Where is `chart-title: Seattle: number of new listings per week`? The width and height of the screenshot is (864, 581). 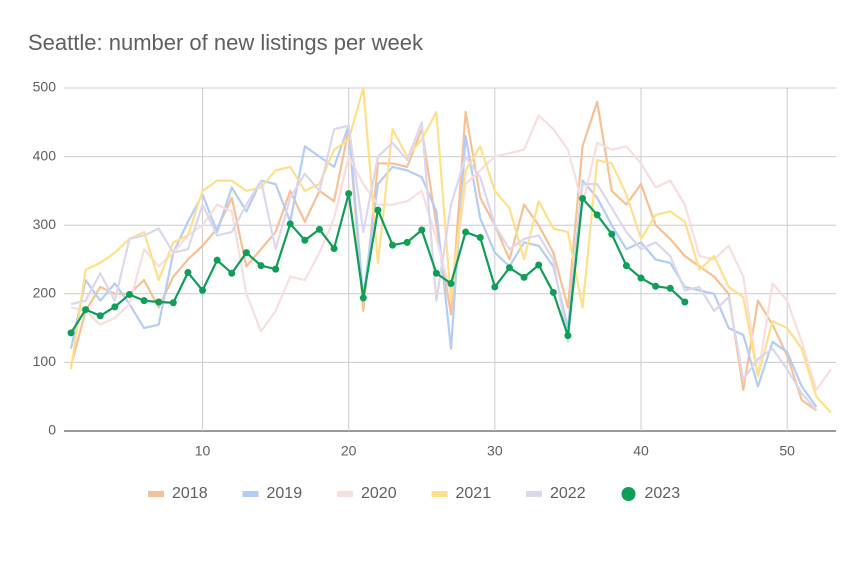 chart-title: Seattle: number of new listings per week is located at coordinates (226, 42).